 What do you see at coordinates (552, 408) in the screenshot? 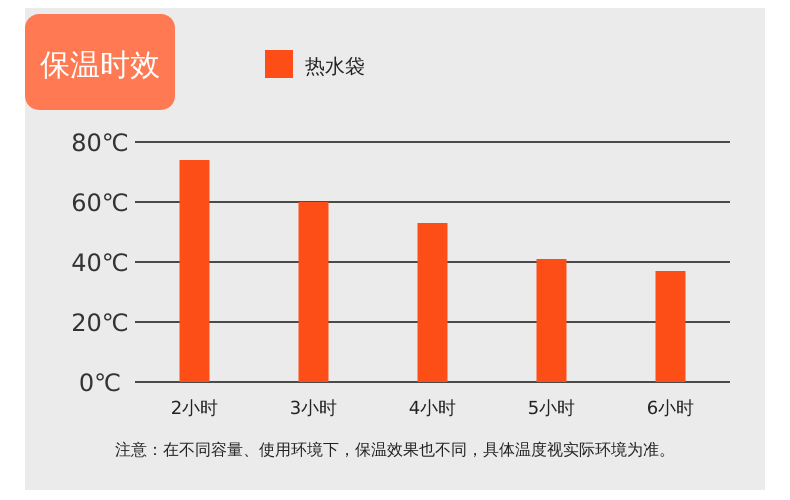
I see `x-tick-label: 5小时` at bounding box center [552, 408].